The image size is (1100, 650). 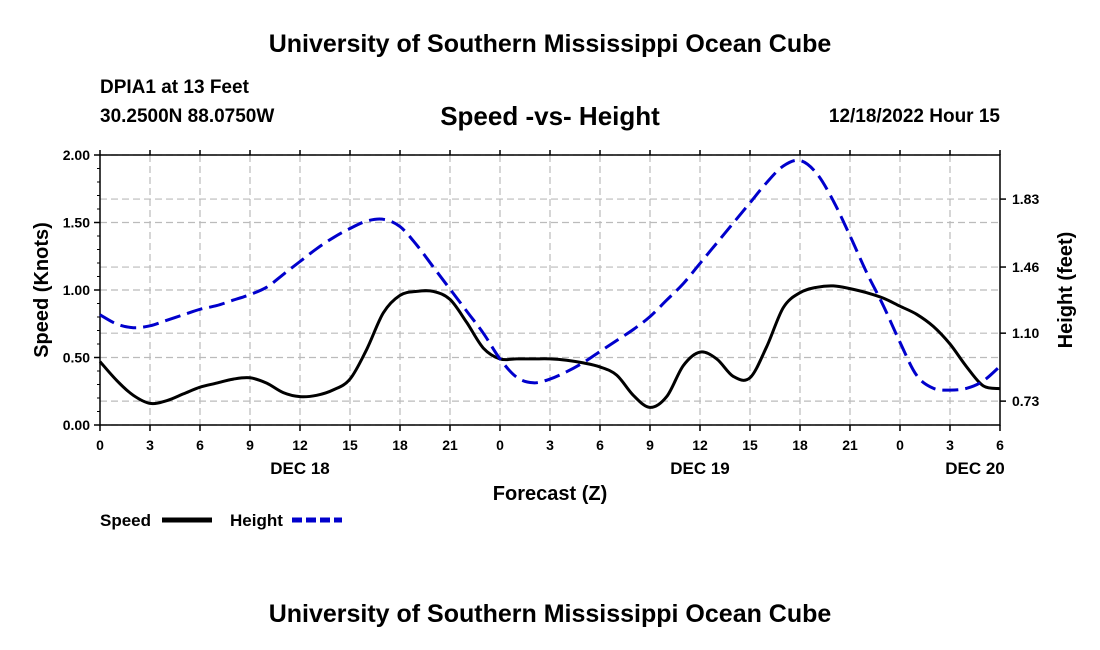 I want to click on y2-axis-title: Height (feet), so click(x=1066, y=290).